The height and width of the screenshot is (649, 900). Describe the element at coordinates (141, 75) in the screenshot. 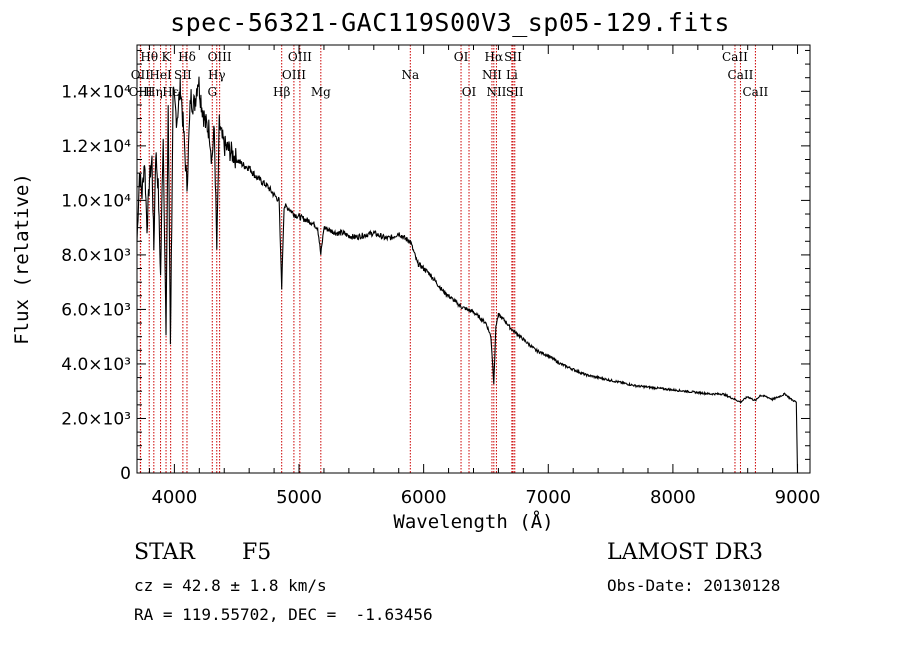

I see `line-marker-label: OII` at that location.